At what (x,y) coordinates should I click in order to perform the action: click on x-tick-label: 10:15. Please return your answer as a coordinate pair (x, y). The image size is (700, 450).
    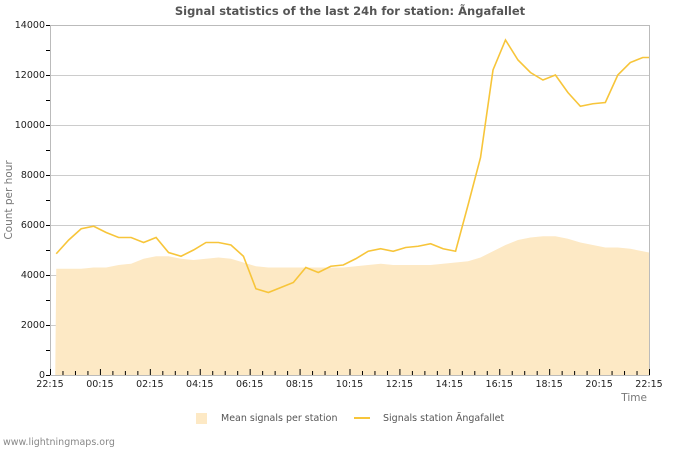
    Looking at the image, I should click on (349, 384).